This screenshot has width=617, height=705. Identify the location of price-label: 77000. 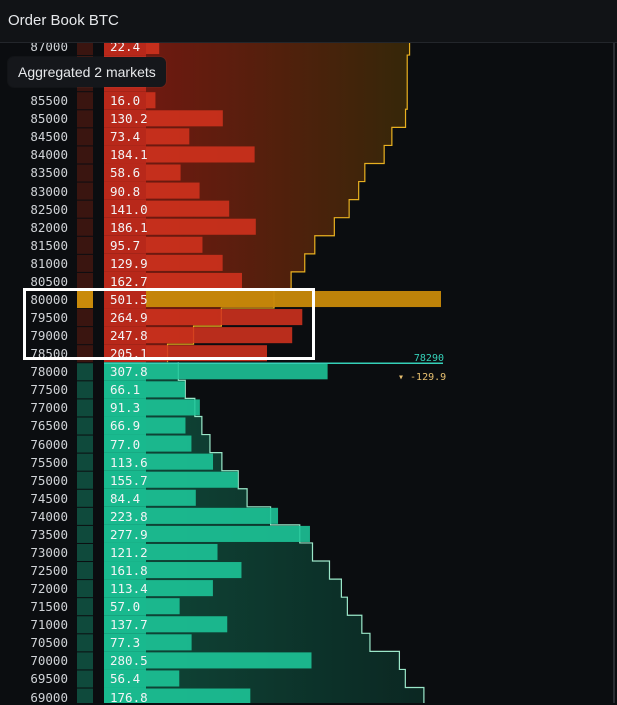
(49, 408).